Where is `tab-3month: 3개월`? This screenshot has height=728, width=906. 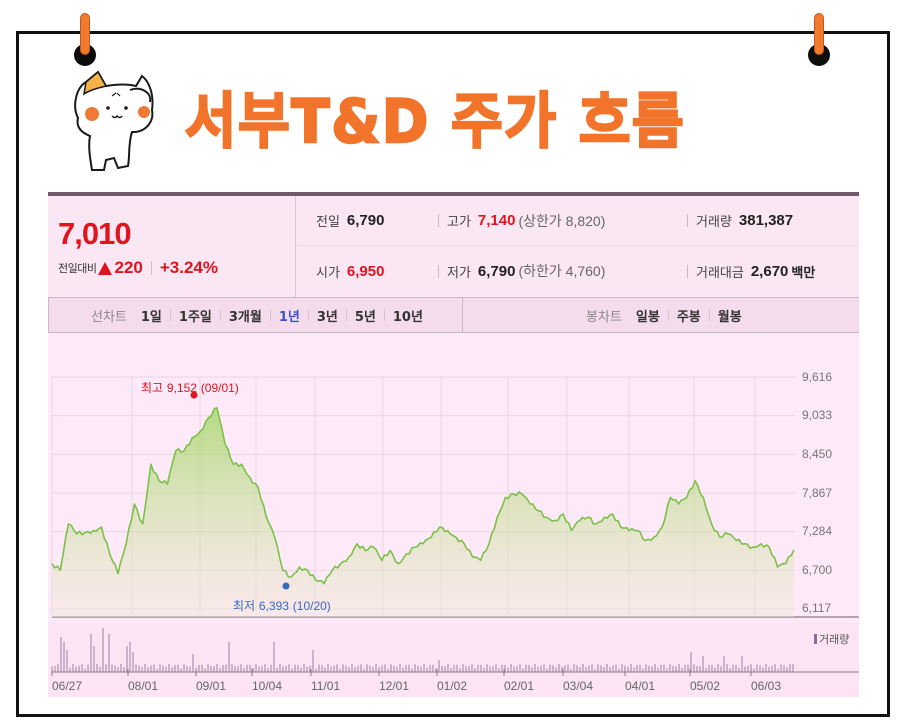 tab-3month: 3개월 is located at coordinates (245, 317).